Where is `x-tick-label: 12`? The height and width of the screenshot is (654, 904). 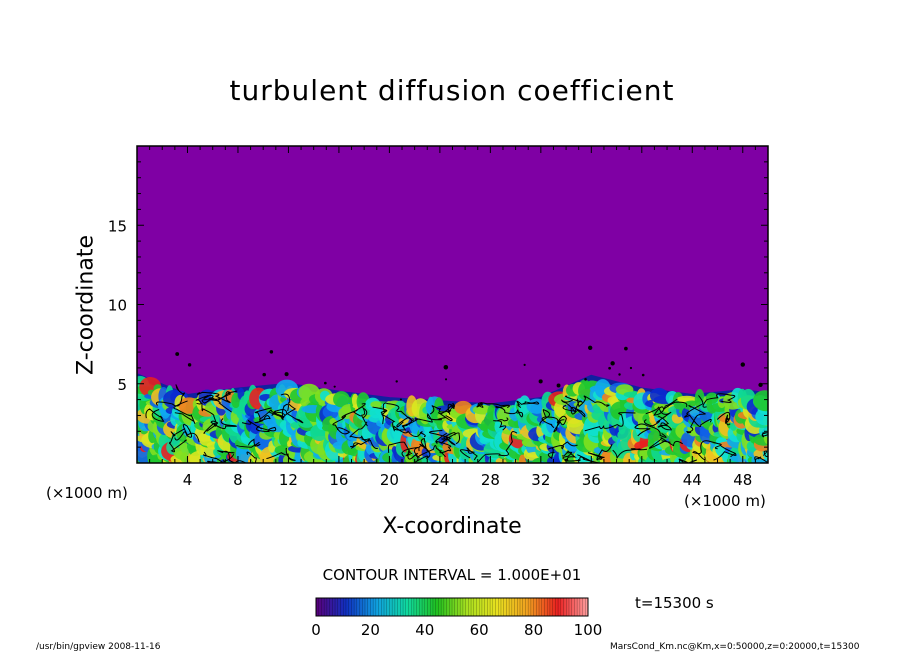
x-tick-label: 12 is located at coordinates (288, 480).